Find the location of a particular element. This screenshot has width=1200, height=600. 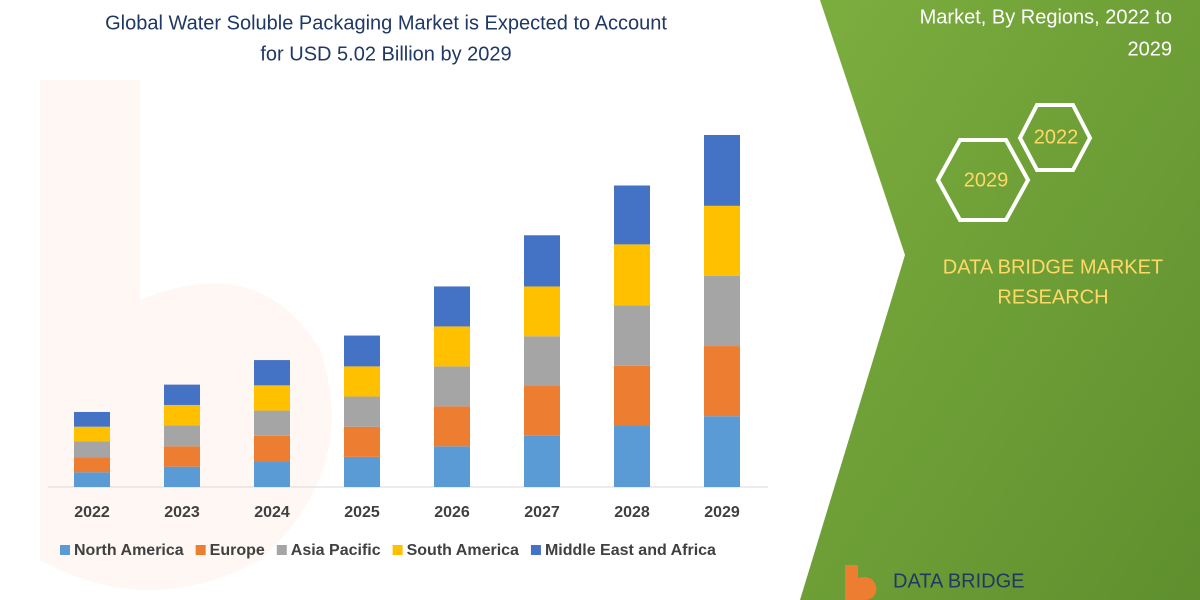

x-tick-label: 2029 is located at coordinates (722, 512).